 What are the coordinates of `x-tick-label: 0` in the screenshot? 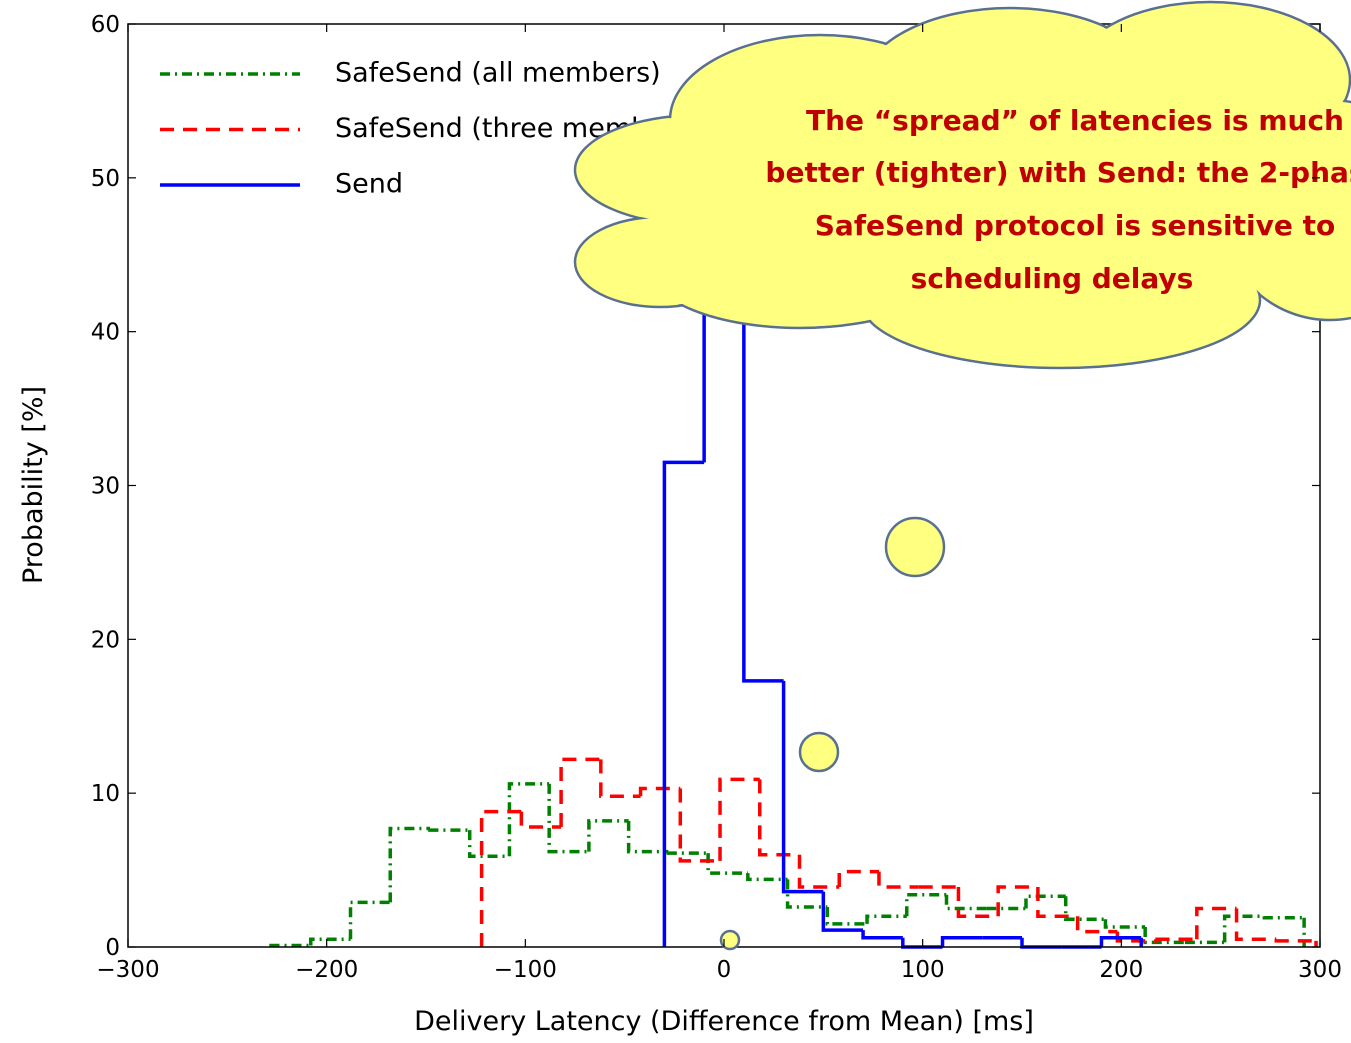 It's located at (724, 970).